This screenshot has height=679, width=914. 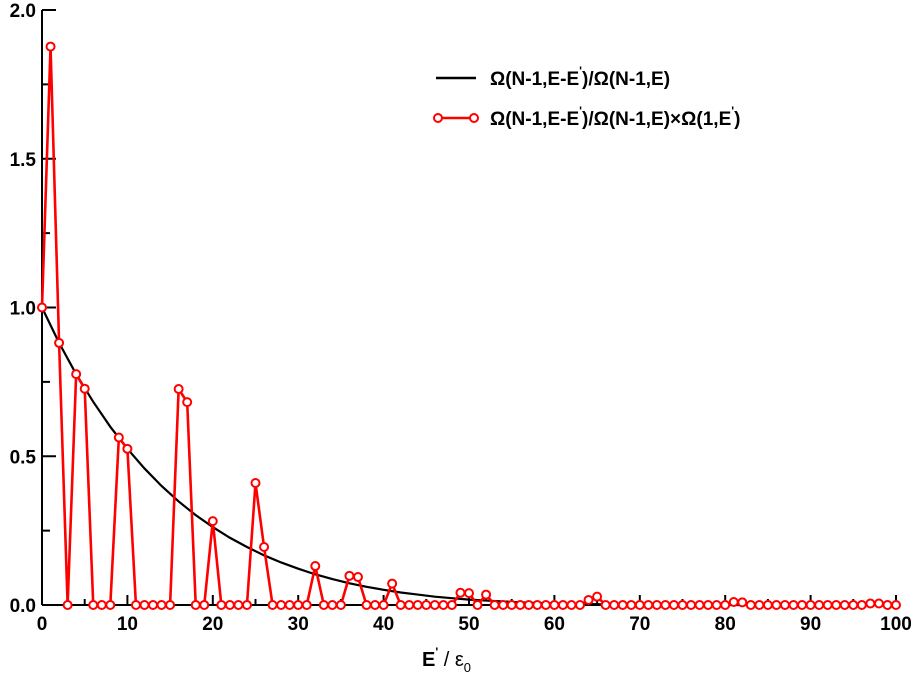 What do you see at coordinates (810, 624) in the screenshot?
I see `x-tick-label: 90` at bounding box center [810, 624].